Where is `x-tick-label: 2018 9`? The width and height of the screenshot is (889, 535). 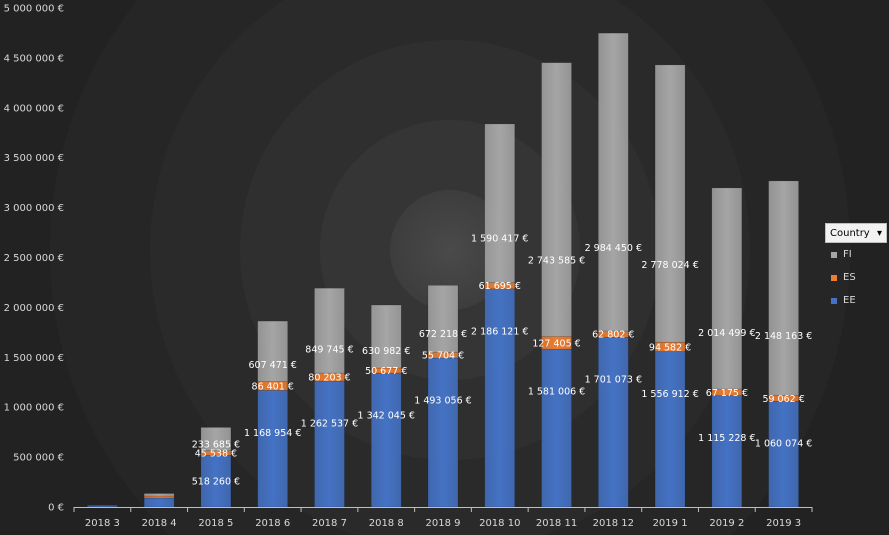 x-tick-label: 2018 9 is located at coordinates (443, 523).